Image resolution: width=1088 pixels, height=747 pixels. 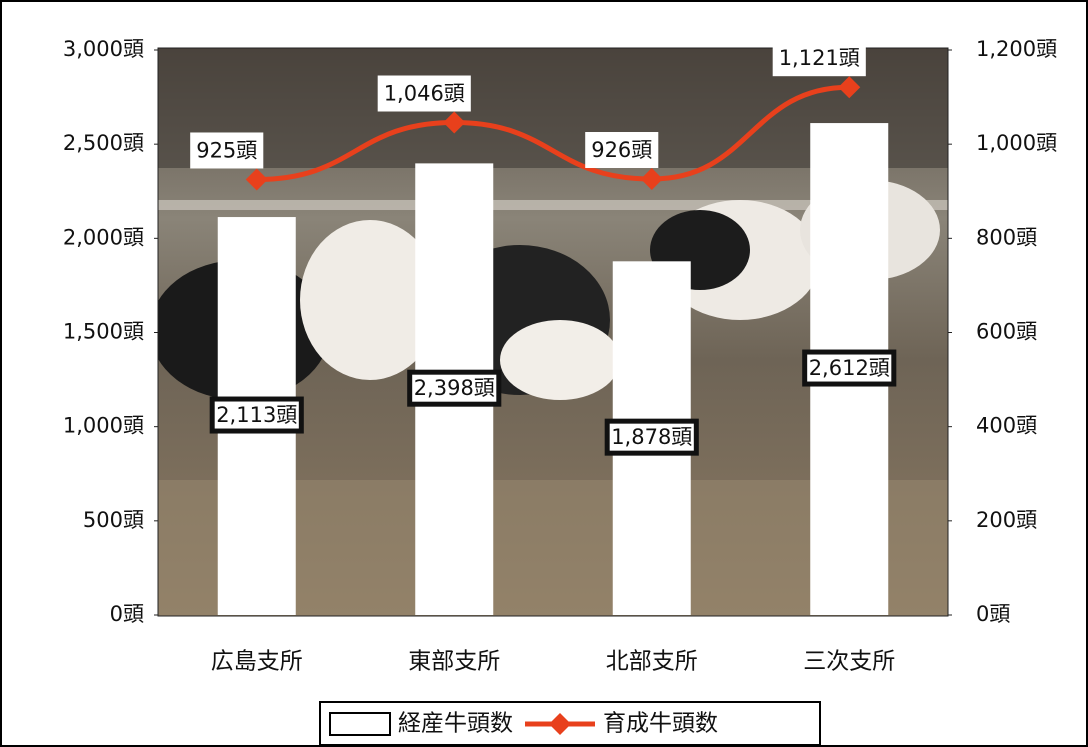 I want to click on line-value-label: 925頭, so click(x=226, y=150).